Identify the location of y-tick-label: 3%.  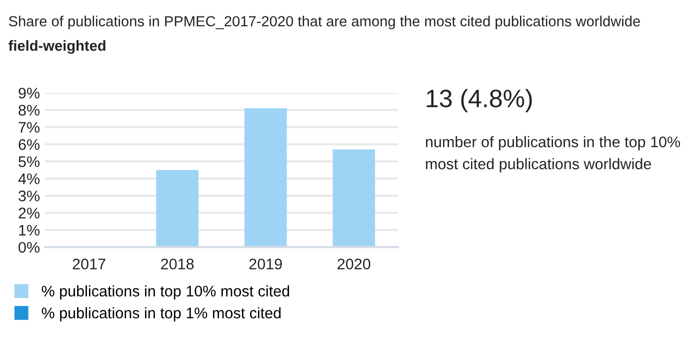
(29, 196).